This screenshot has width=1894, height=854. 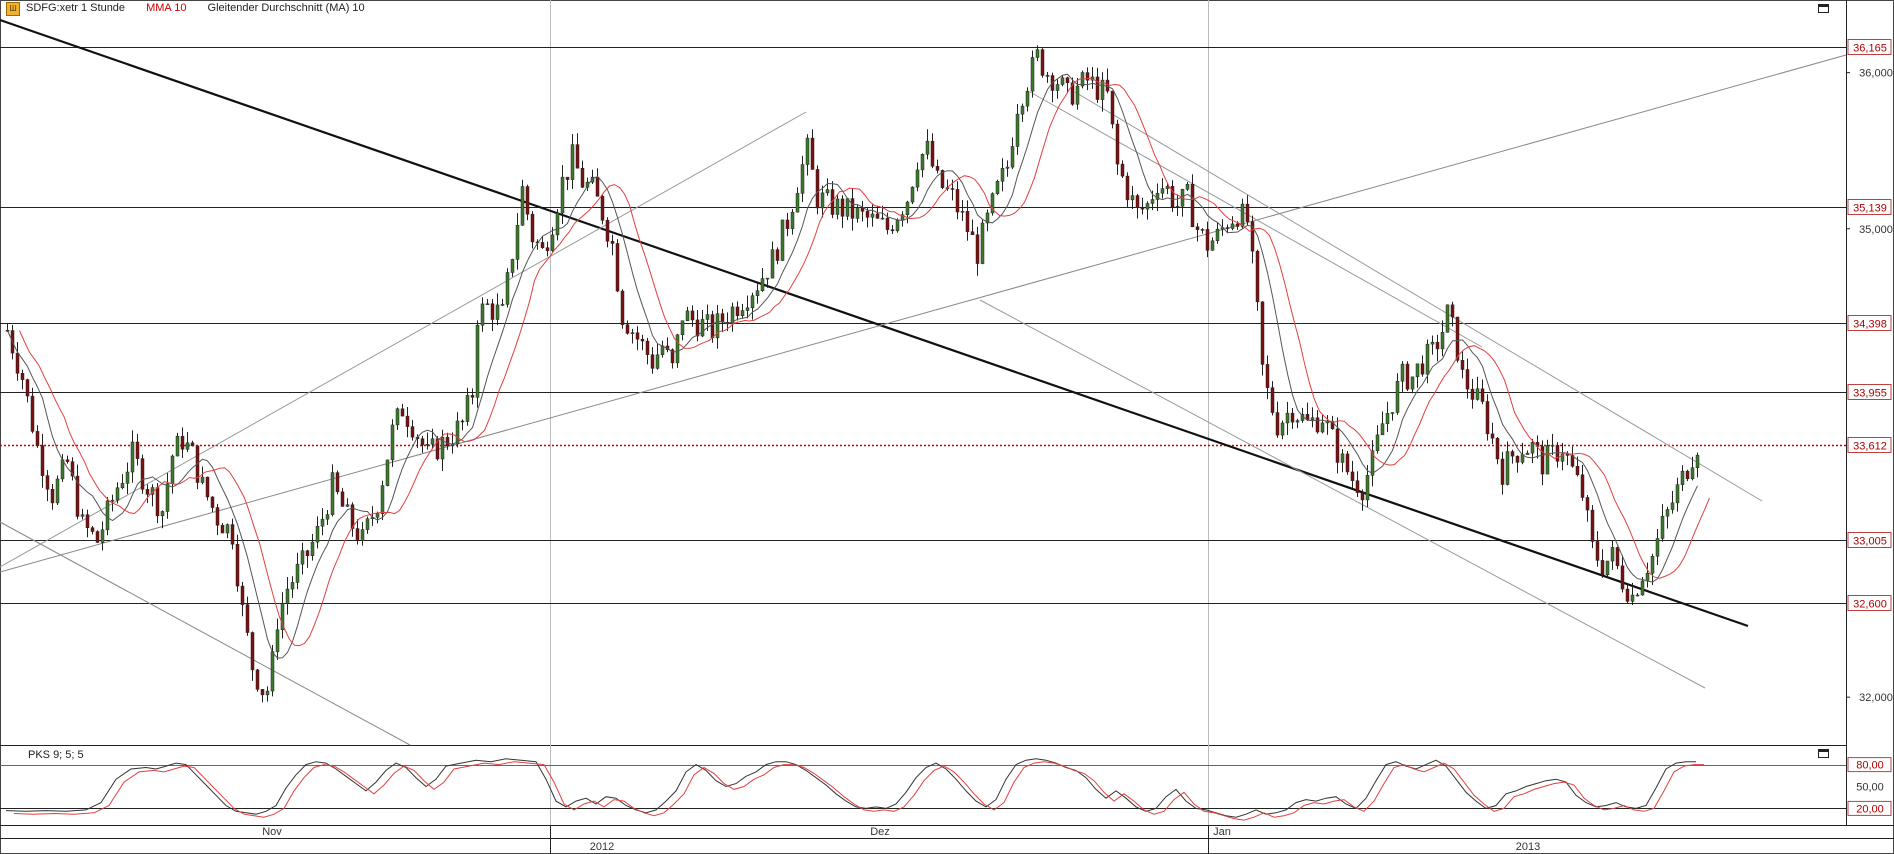 What do you see at coordinates (1823, 8) in the screenshot?
I see `maximize-main-pane-icon` at bounding box center [1823, 8].